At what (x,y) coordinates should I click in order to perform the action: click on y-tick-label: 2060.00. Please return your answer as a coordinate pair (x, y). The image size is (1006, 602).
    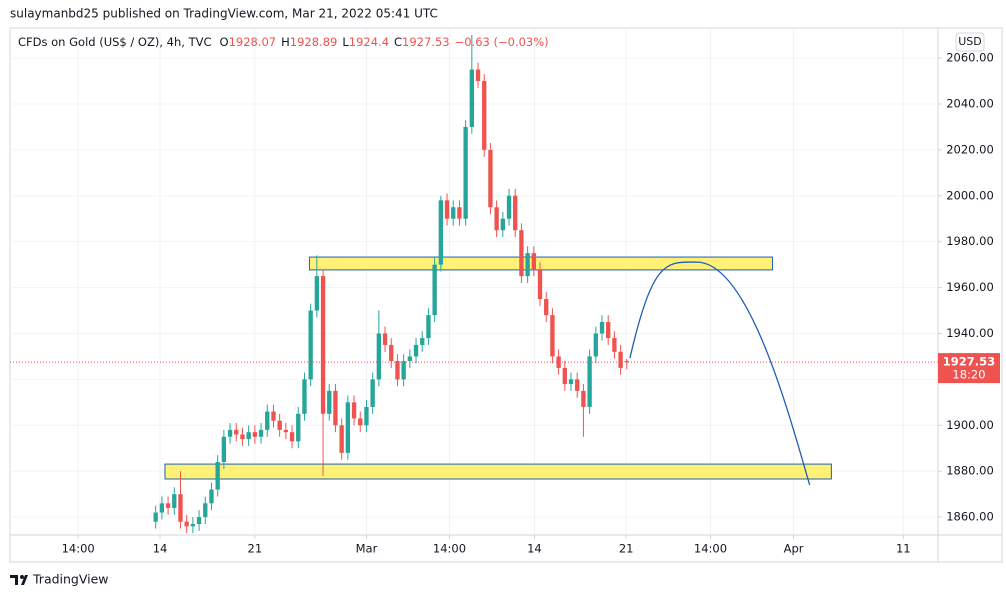
    Looking at the image, I should click on (970, 58).